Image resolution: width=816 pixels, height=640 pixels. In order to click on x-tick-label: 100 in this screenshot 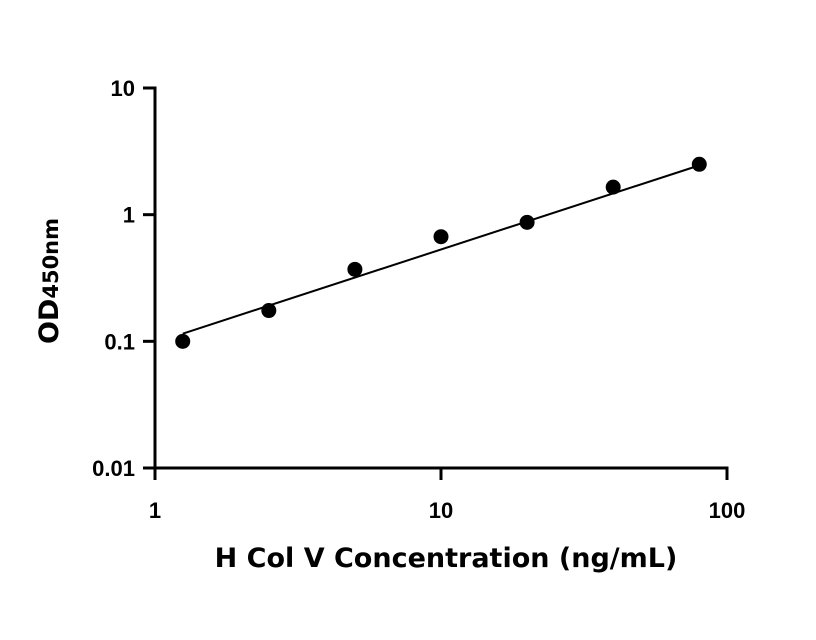, I will do `click(727, 510)`.